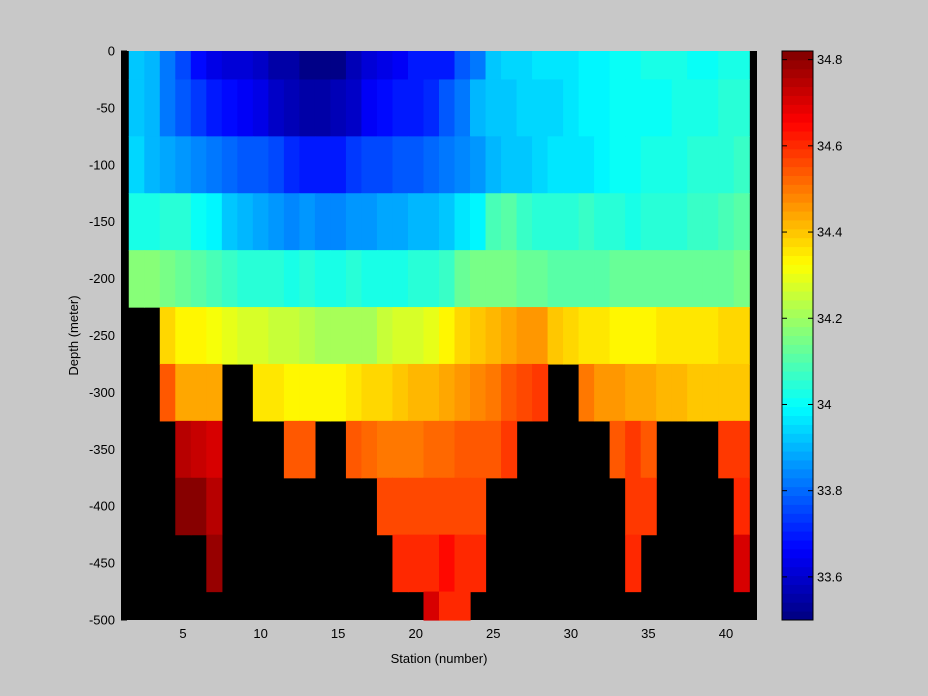 This screenshot has width=928, height=696. Describe the element at coordinates (456, 627) in the screenshot. I see `x-axis: 5 10 15 20 25 30 35 40` at that location.